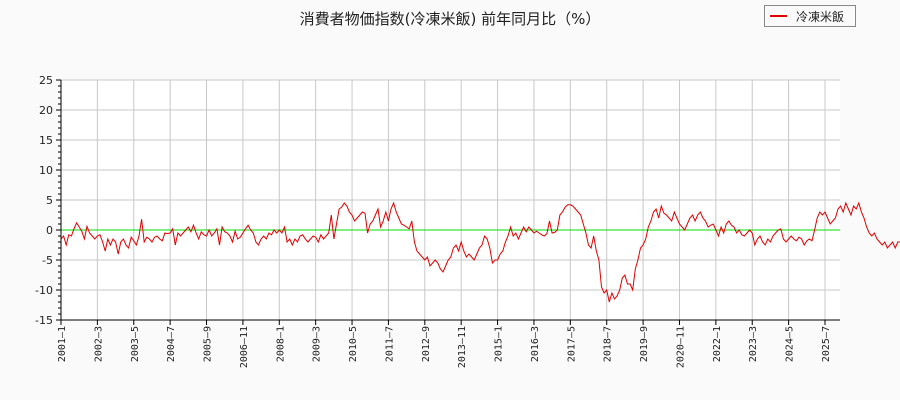 This screenshot has height=400, width=900. Describe the element at coordinates (44, 200) in the screenshot. I see `y-axis-ticks: 25 20 15 10 5 0 -5 -10 -15` at that location.